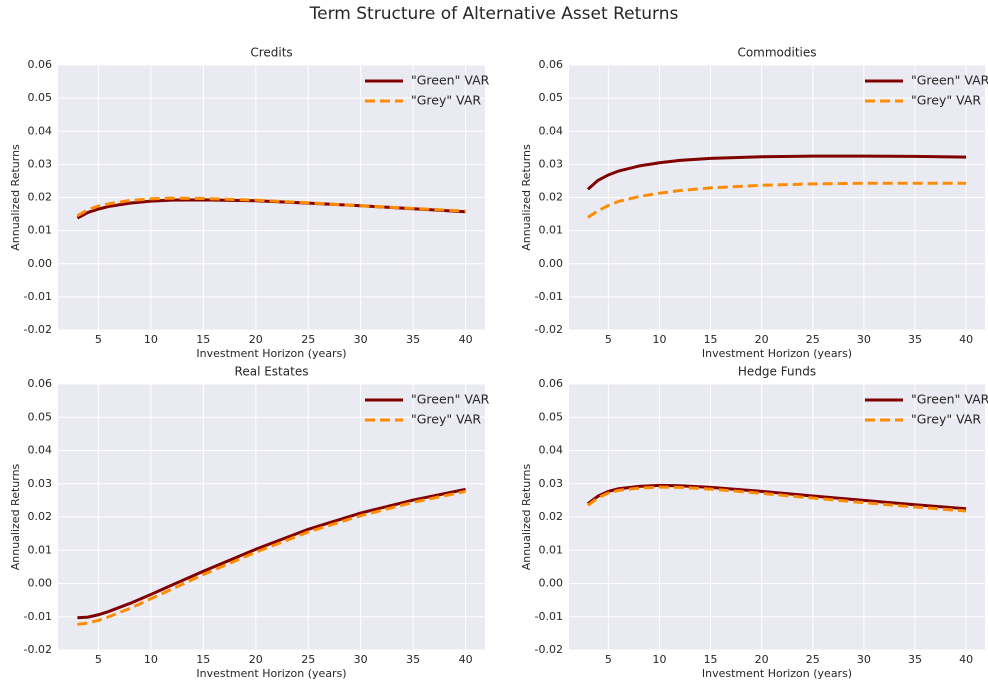 This screenshot has height=685, width=988. I want to click on subplot-title: Credits, so click(271, 53).